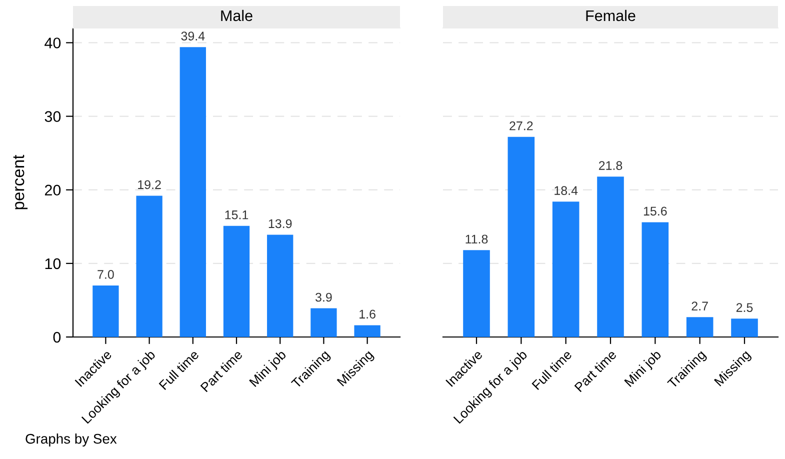  I want to click on chart-title: Female, so click(611, 16).